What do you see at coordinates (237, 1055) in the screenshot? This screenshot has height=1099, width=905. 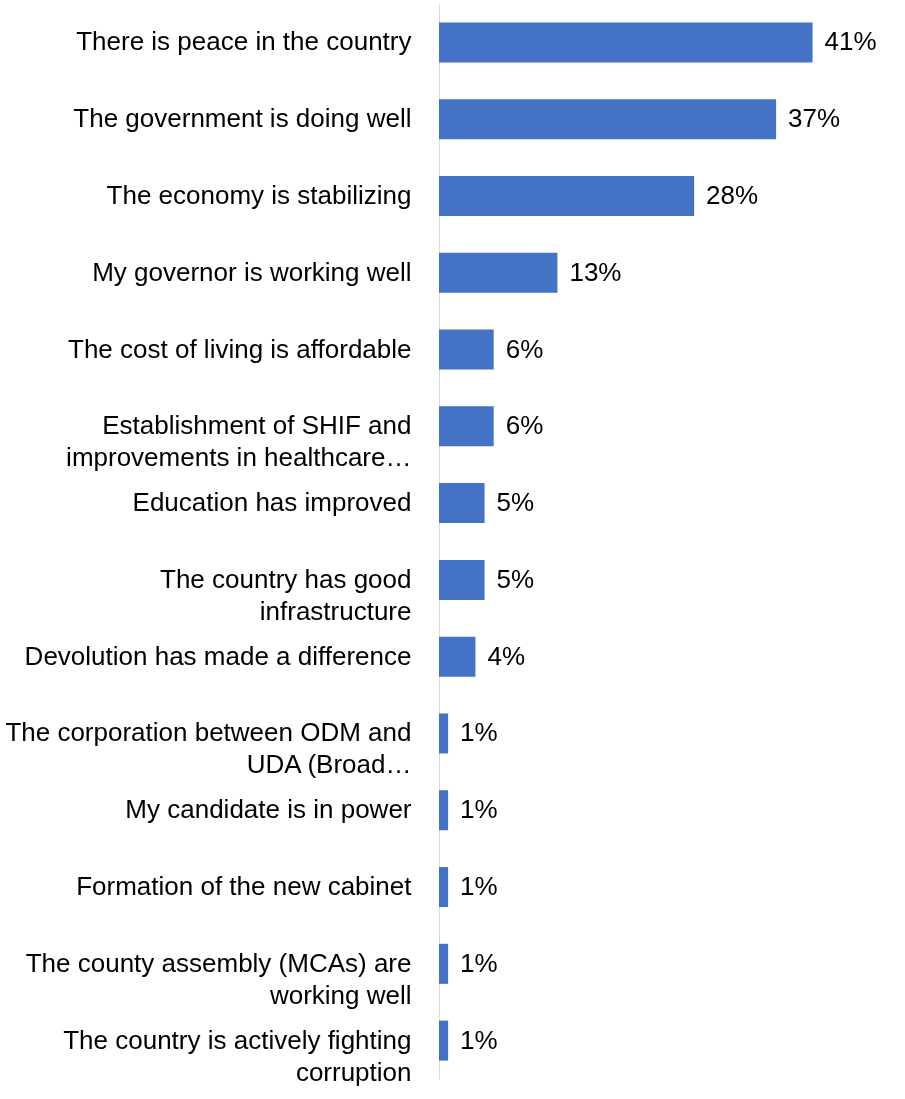 I see `y-tick-label: The country is actively fighting corruption` at bounding box center [237, 1055].